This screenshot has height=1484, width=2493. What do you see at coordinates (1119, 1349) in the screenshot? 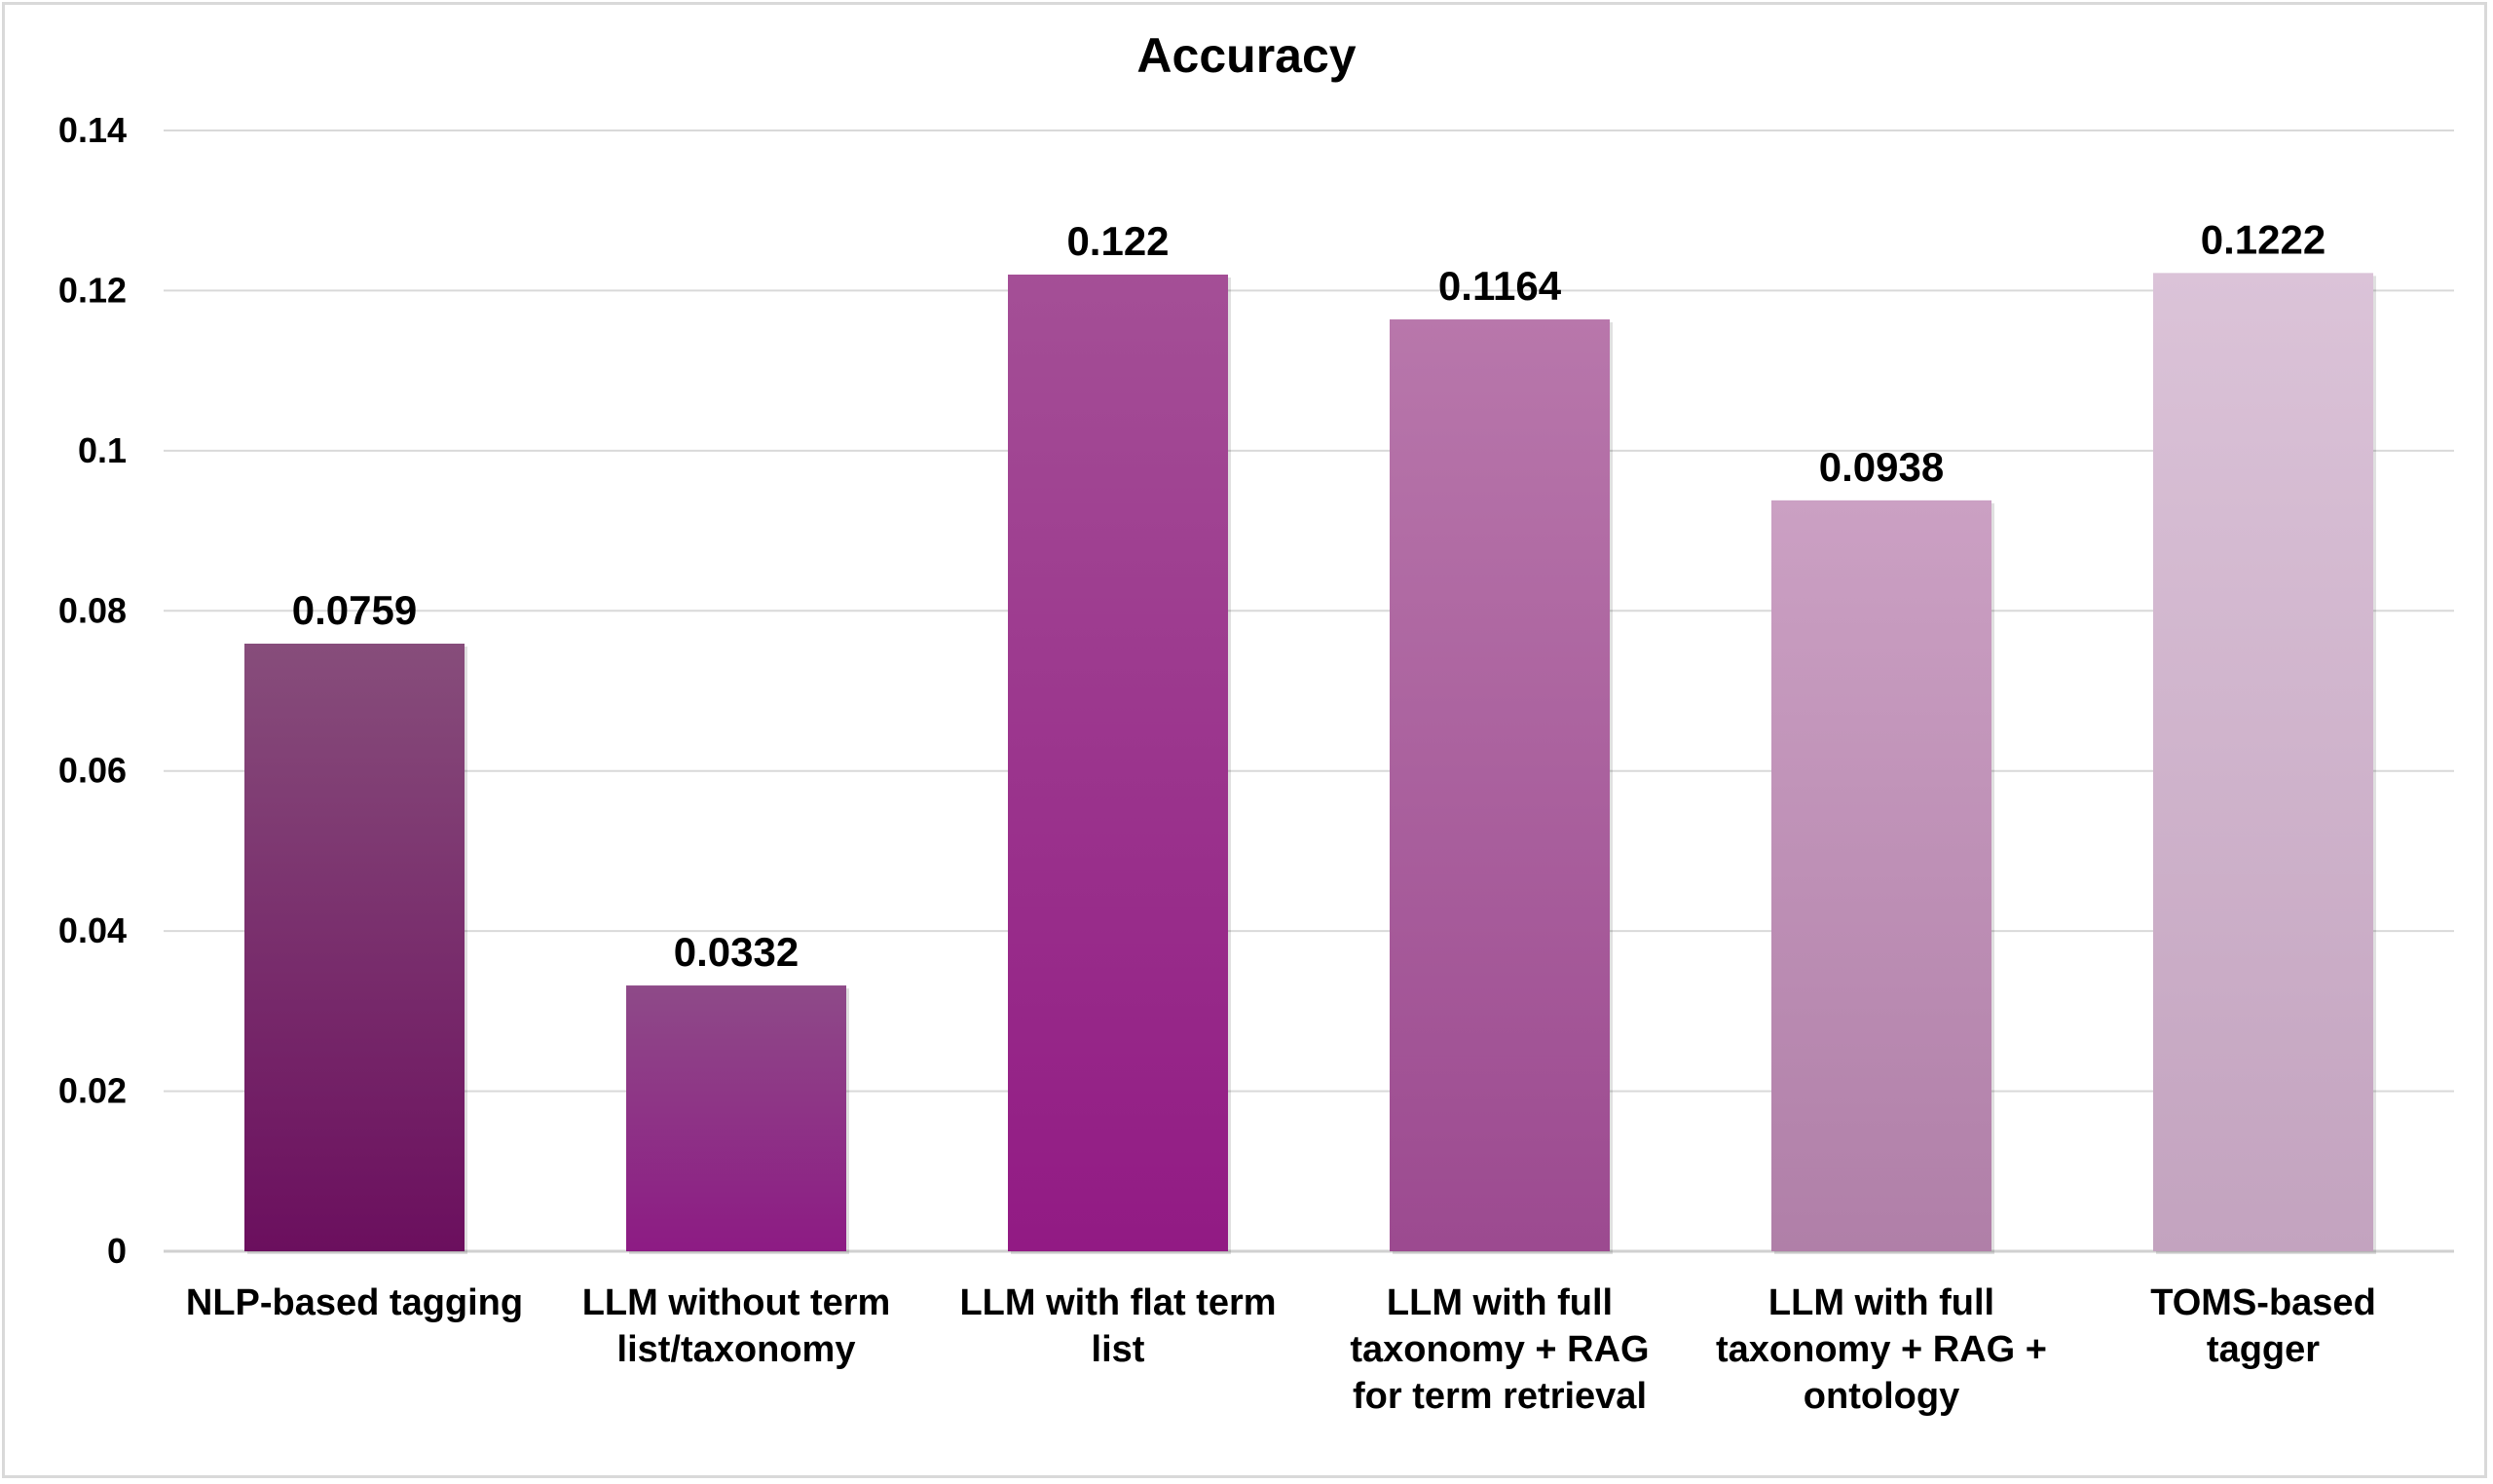
I see `x-tick-label: list` at bounding box center [1119, 1349].